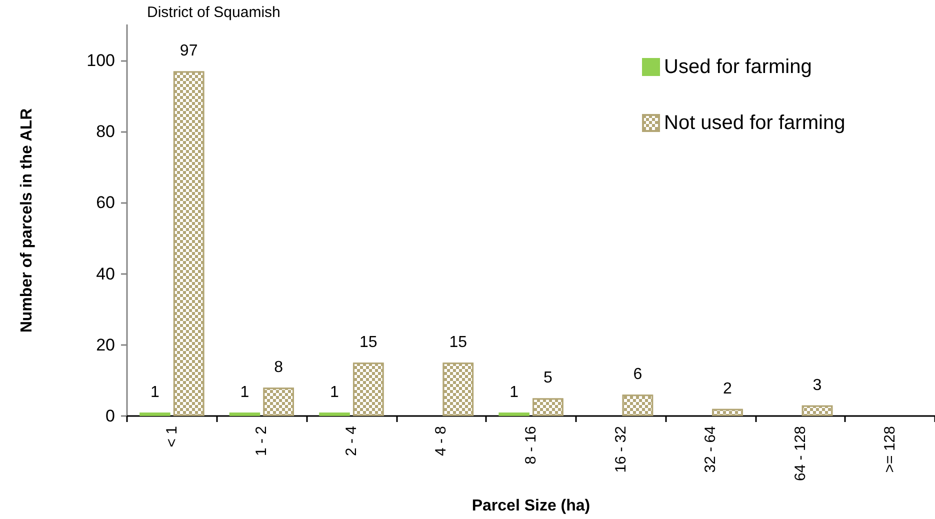 The width and height of the screenshot is (935, 519). Describe the element at coordinates (351, 441) in the screenshot. I see `x-tick-label: 2 - 4` at that location.